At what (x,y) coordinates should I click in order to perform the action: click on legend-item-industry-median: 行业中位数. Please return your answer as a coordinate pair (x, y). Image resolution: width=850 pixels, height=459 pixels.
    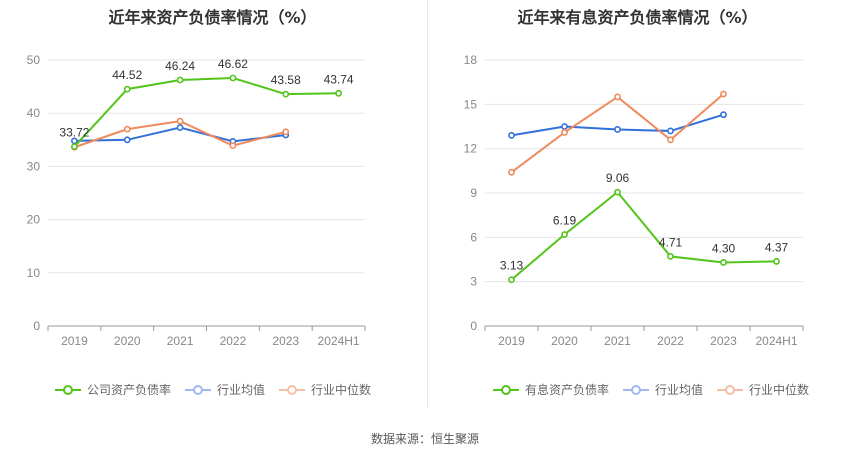
    Looking at the image, I should click on (325, 389).